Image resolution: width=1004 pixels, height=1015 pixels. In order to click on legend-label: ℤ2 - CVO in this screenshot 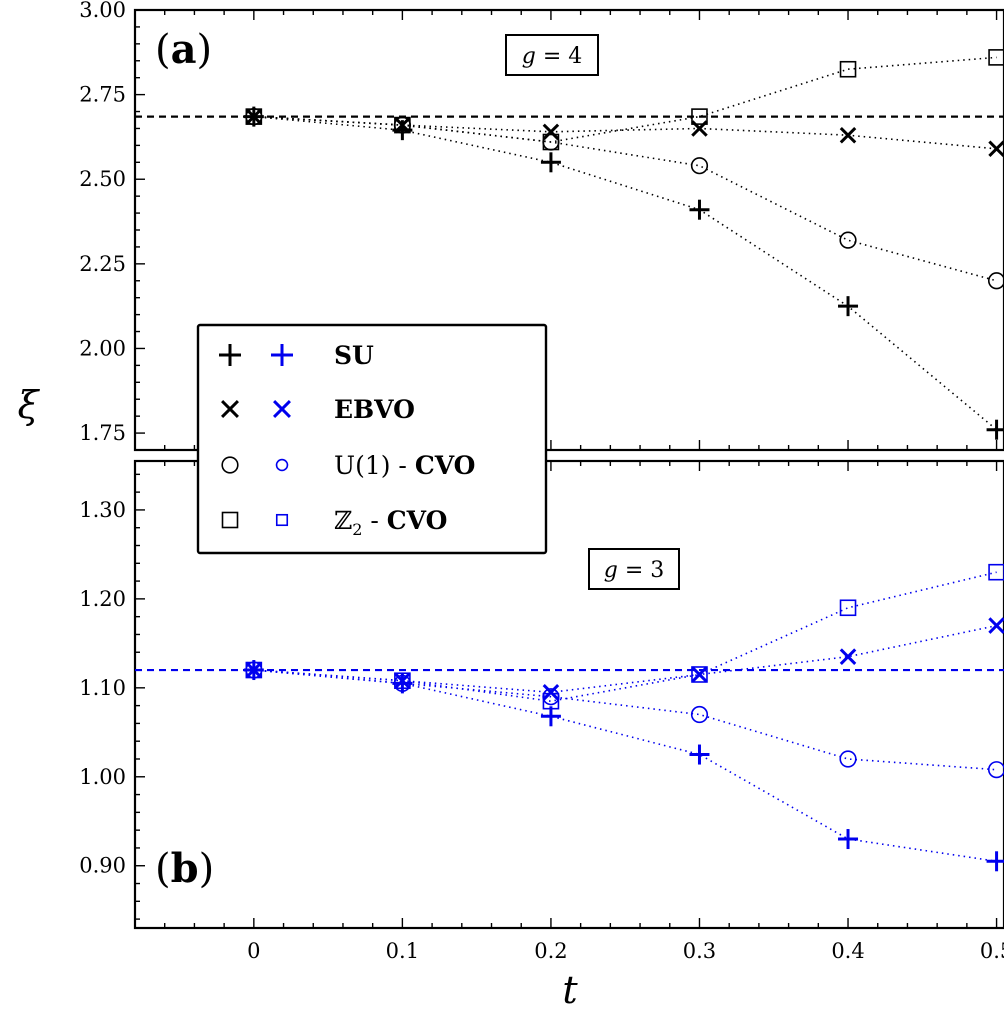, I will do `click(390, 522)`.